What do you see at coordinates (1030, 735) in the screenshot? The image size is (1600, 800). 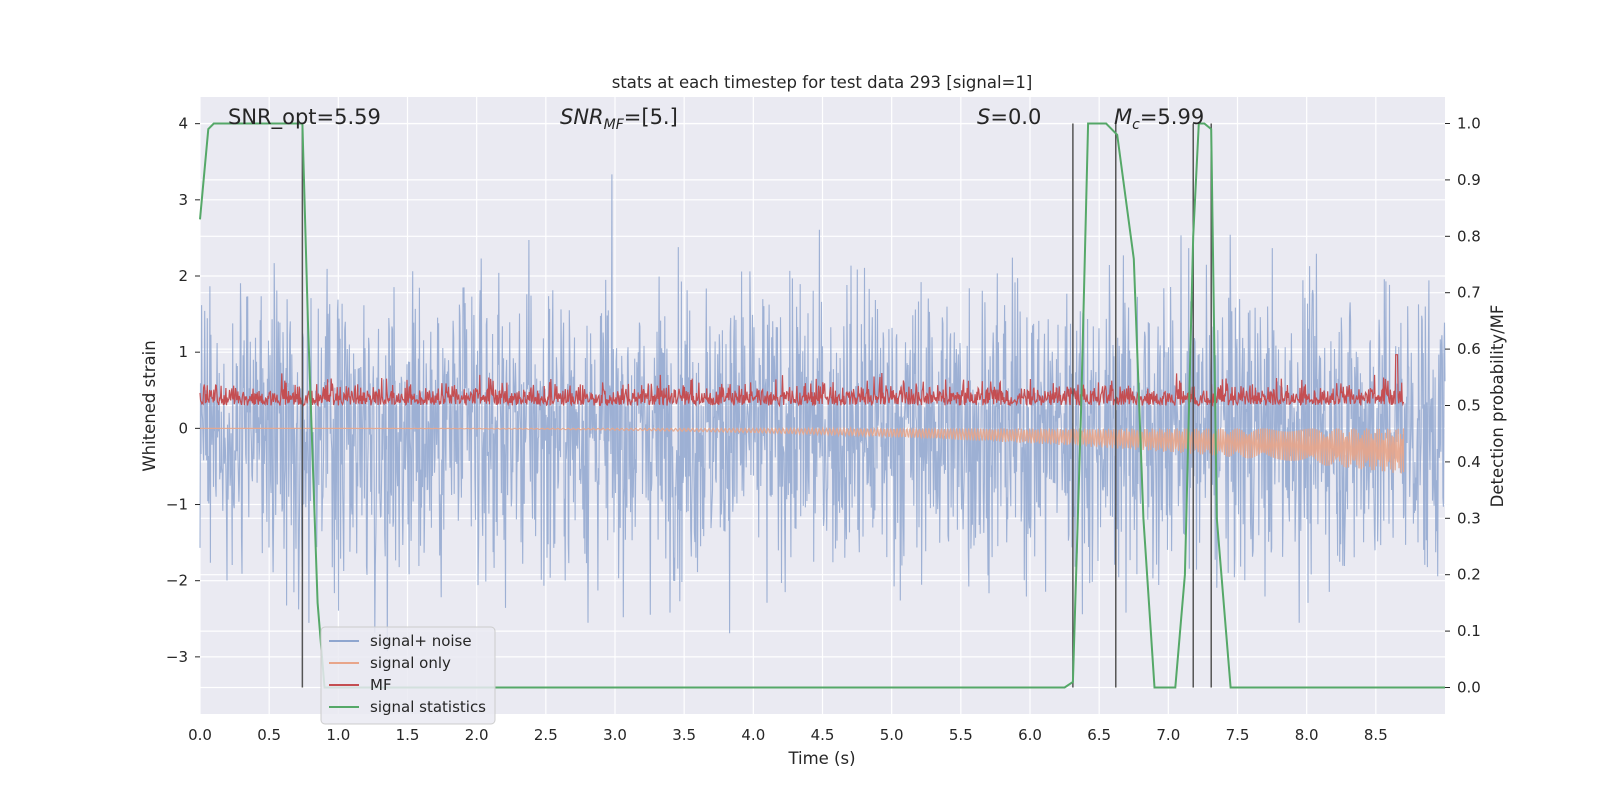 I see `x-tick-label: 6.0` at bounding box center [1030, 735].